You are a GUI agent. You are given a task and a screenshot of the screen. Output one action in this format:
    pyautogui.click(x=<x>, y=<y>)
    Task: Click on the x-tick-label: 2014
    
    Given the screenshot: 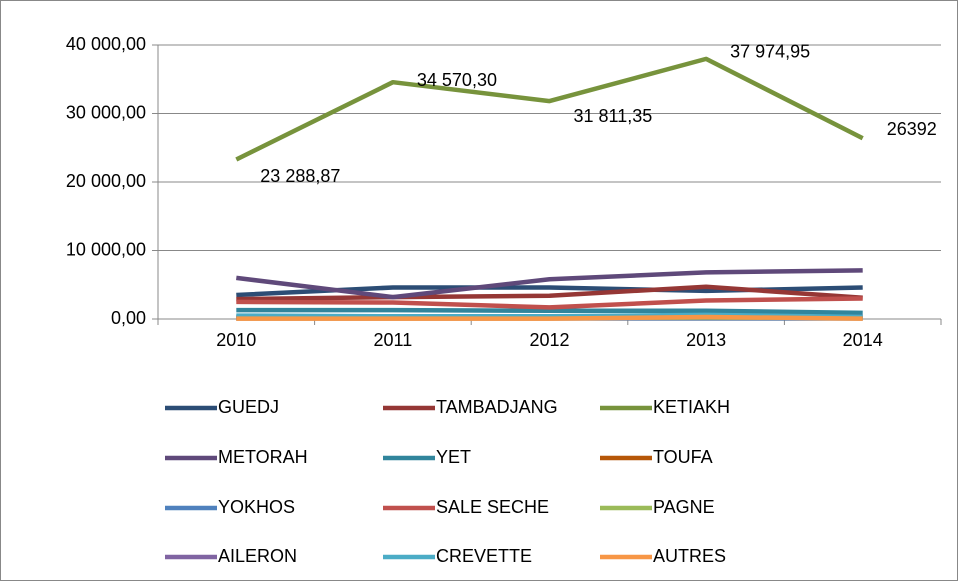 What is the action you would take?
    pyautogui.click(x=863, y=340)
    